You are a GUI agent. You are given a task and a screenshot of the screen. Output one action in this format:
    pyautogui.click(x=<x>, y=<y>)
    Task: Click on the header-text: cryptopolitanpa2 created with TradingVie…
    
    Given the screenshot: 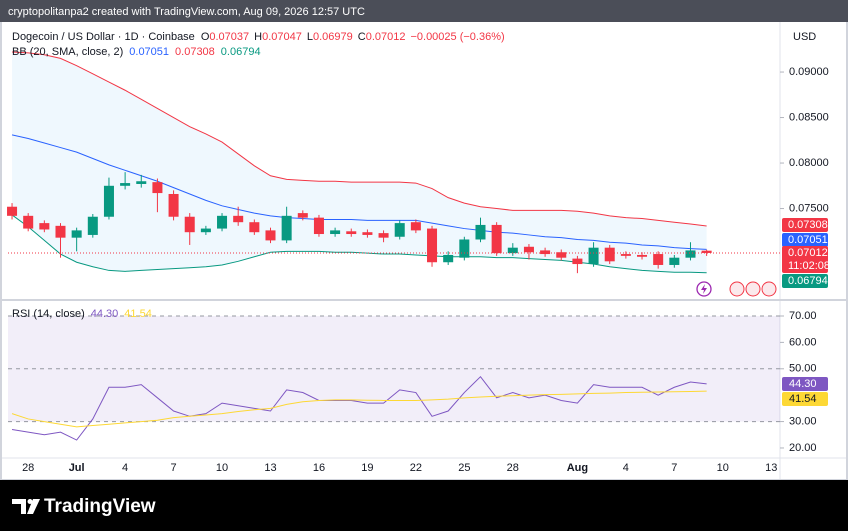 What is the action you would take?
    pyautogui.click(x=186, y=12)
    